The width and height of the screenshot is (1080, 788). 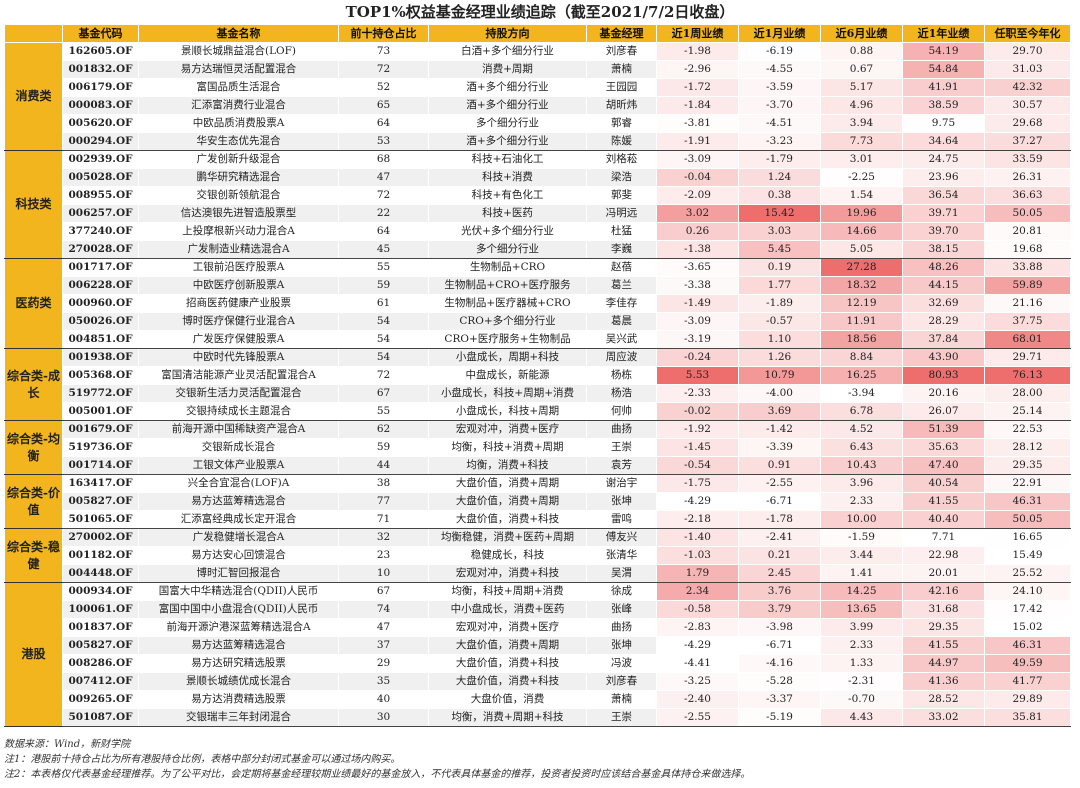 I want to click on cell-holding-direction: 科技+石油化工, so click(x=507, y=159).